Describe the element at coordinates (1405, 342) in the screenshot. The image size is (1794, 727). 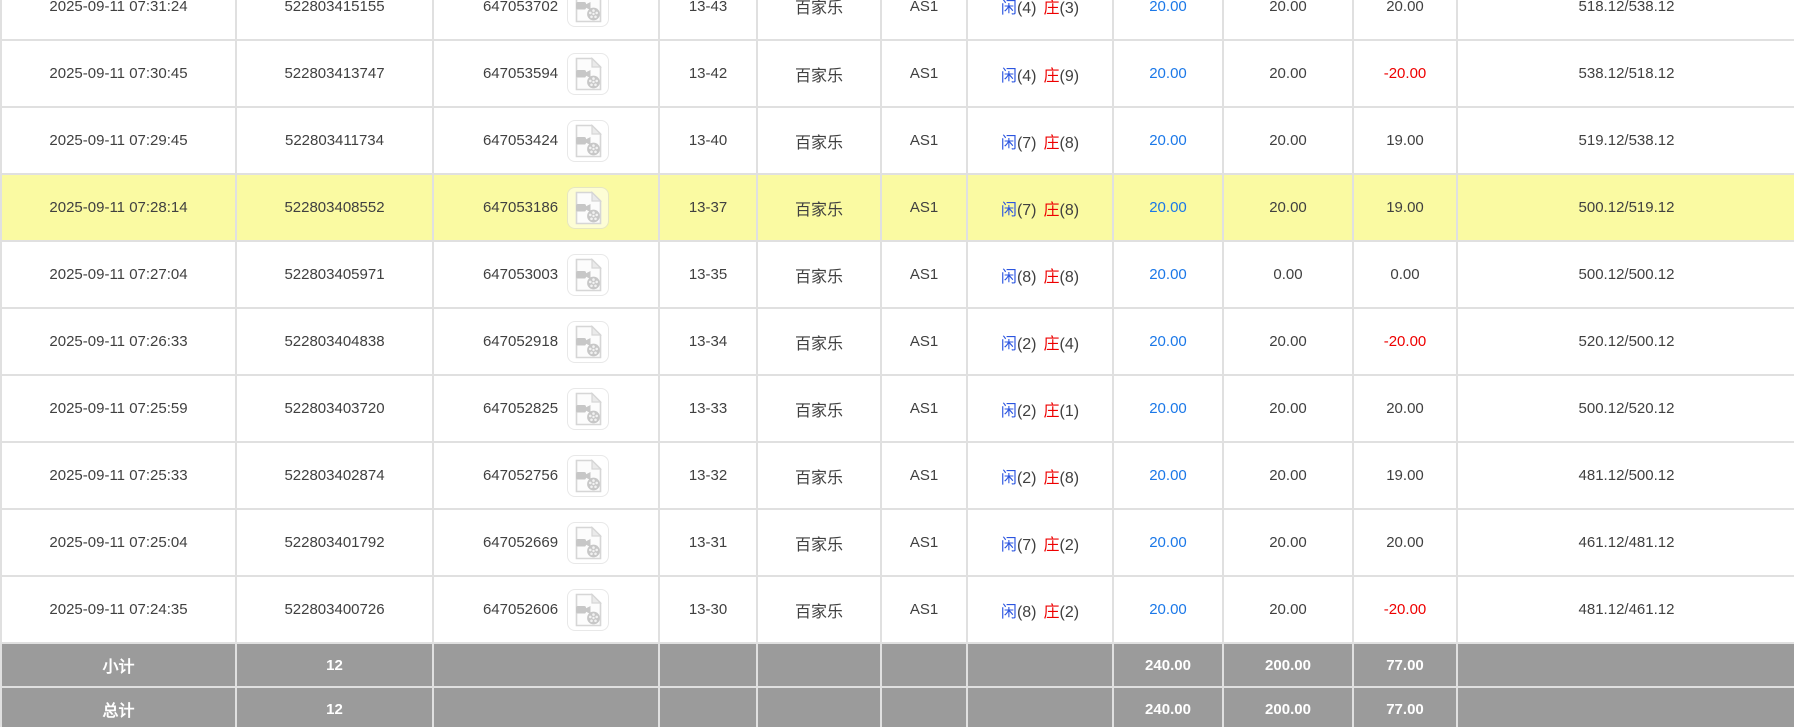
I see `win-loss: -20.00` at that location.